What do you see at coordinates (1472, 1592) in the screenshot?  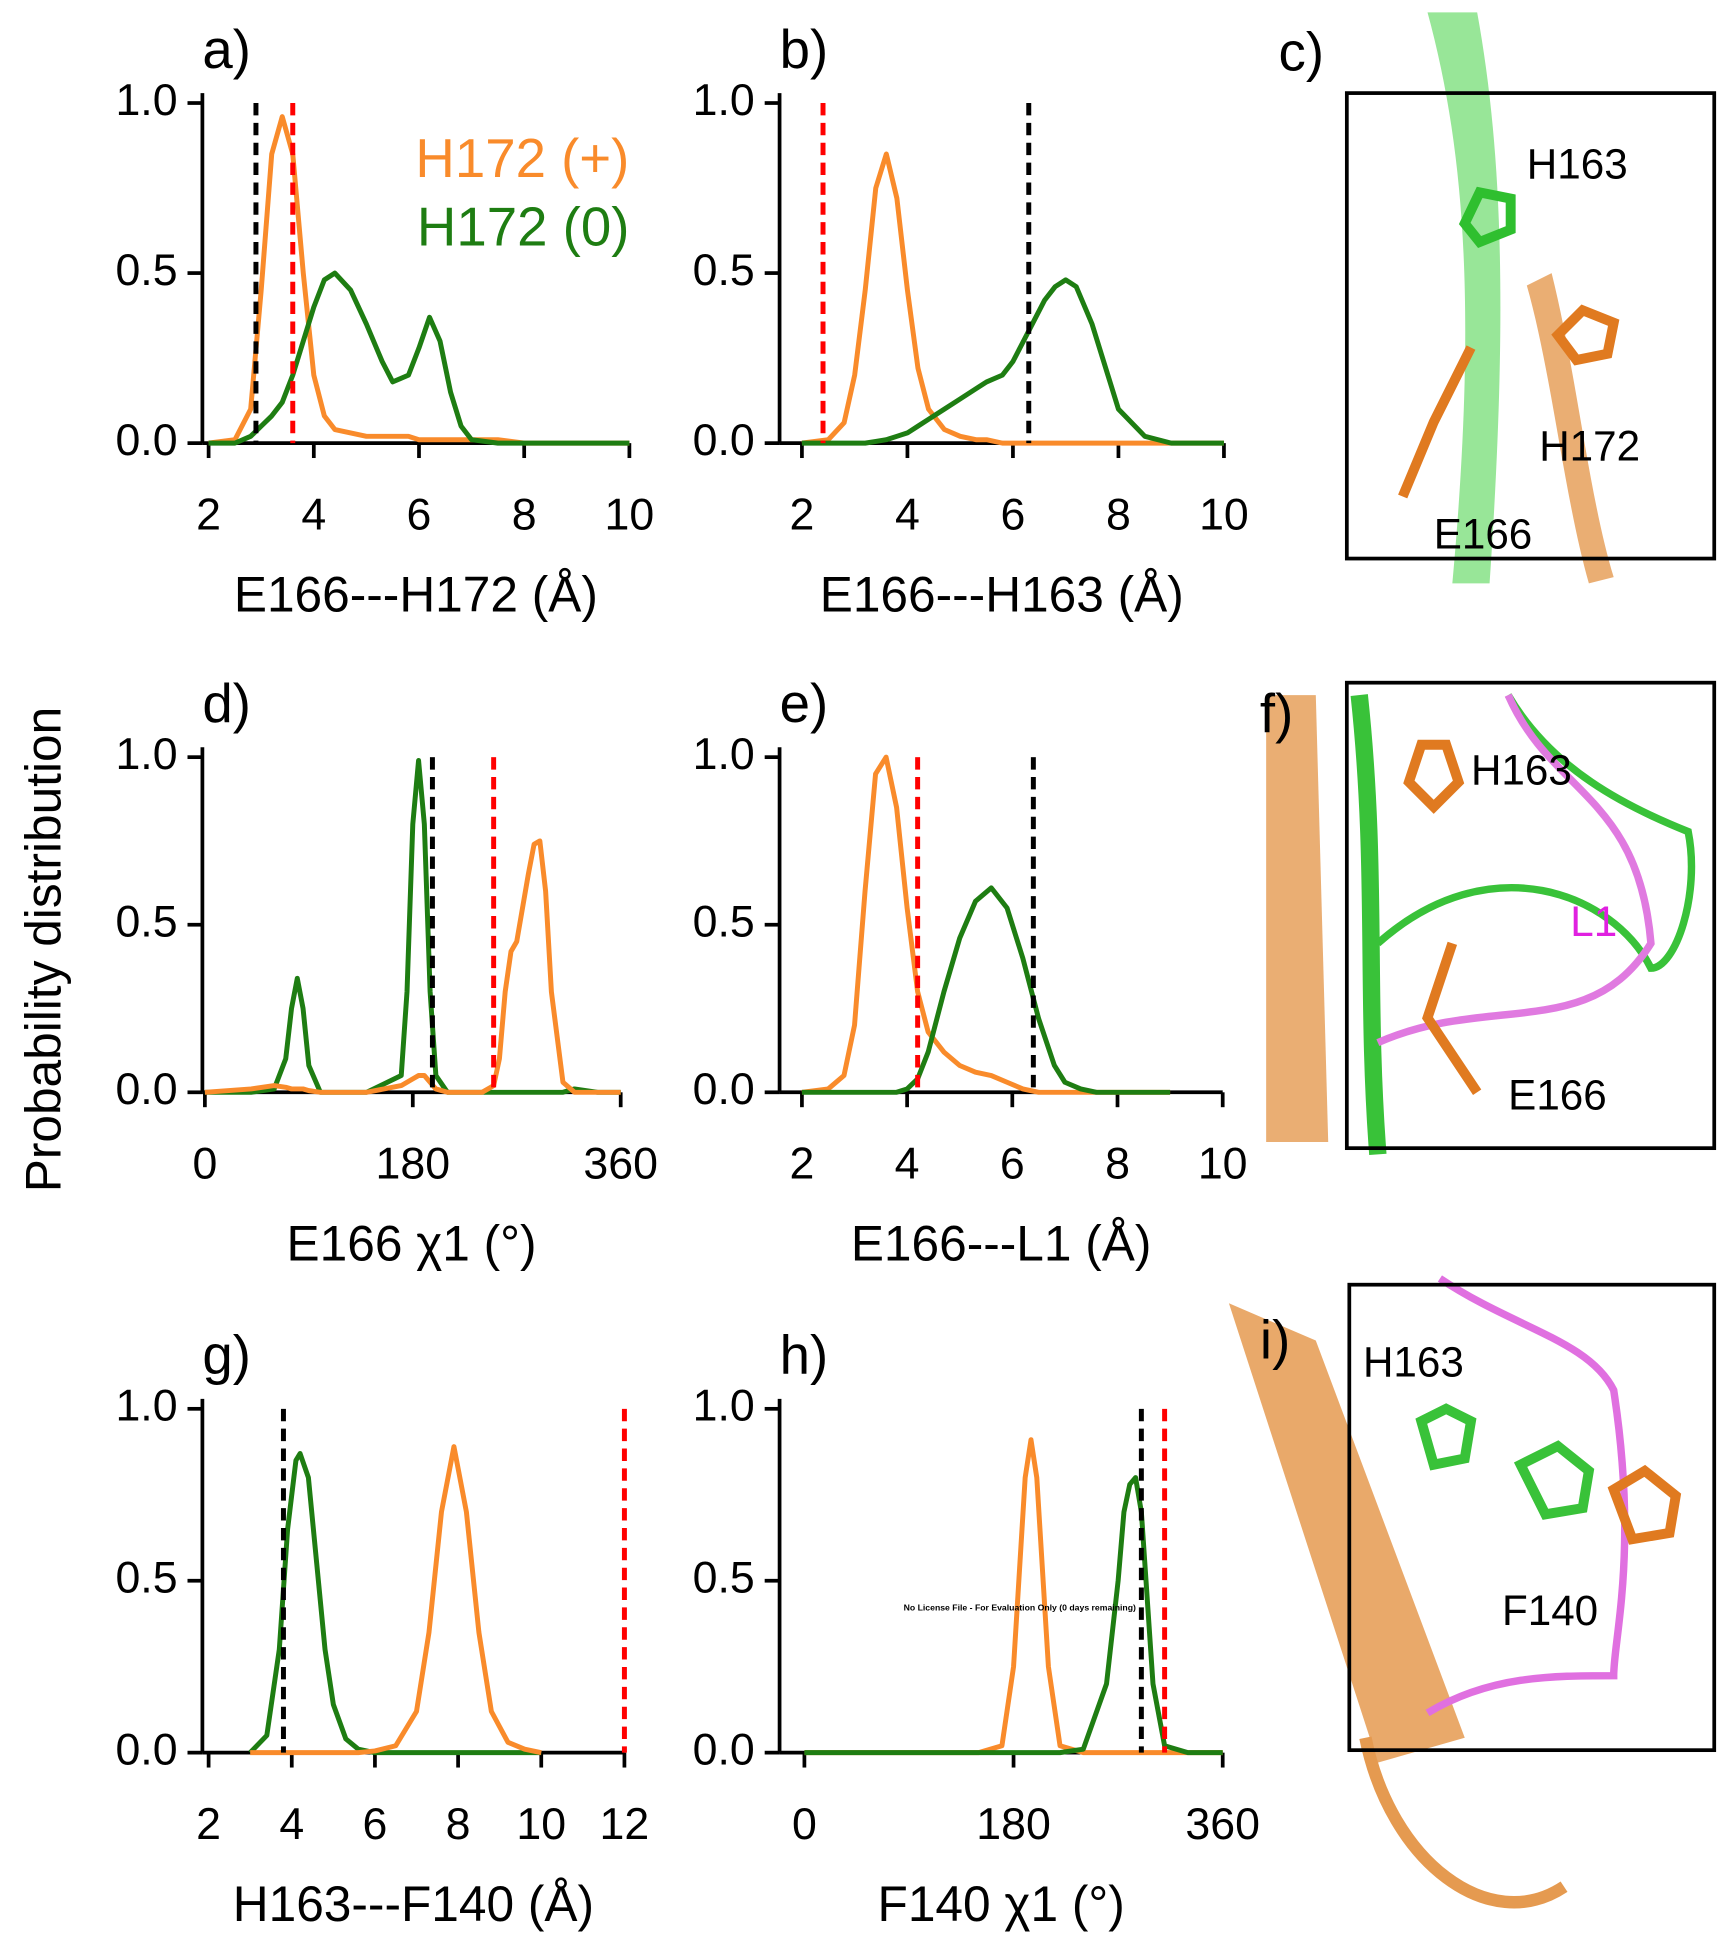 I see `structure-i: i) H163 F140` at bounding box center [1472, 1592].